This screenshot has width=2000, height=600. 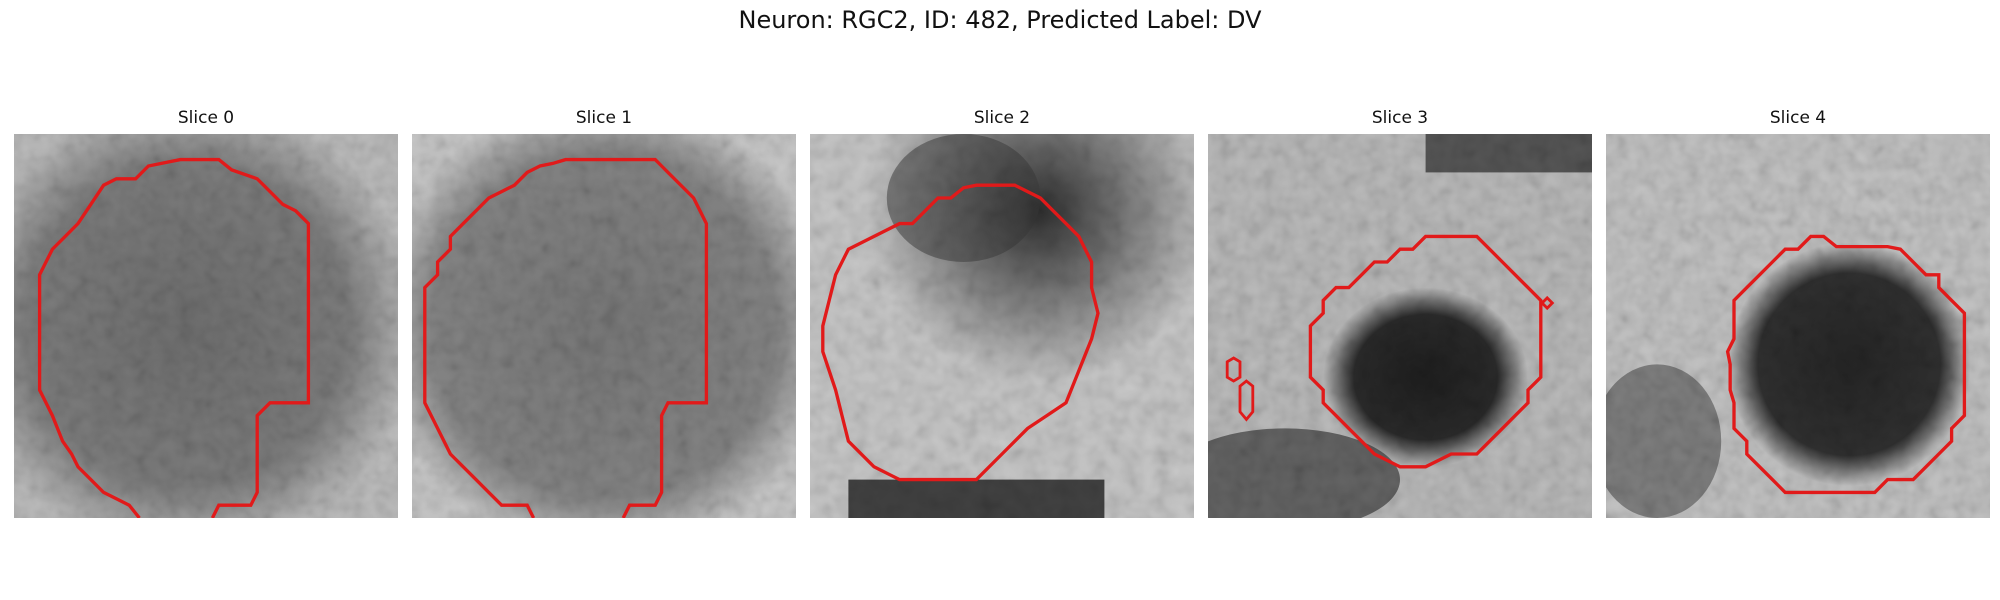 What do you see at coordinates (604, 118) in the screenshot?
I see `slice-title-1: Slice 1` at bounding box center [604, 118].